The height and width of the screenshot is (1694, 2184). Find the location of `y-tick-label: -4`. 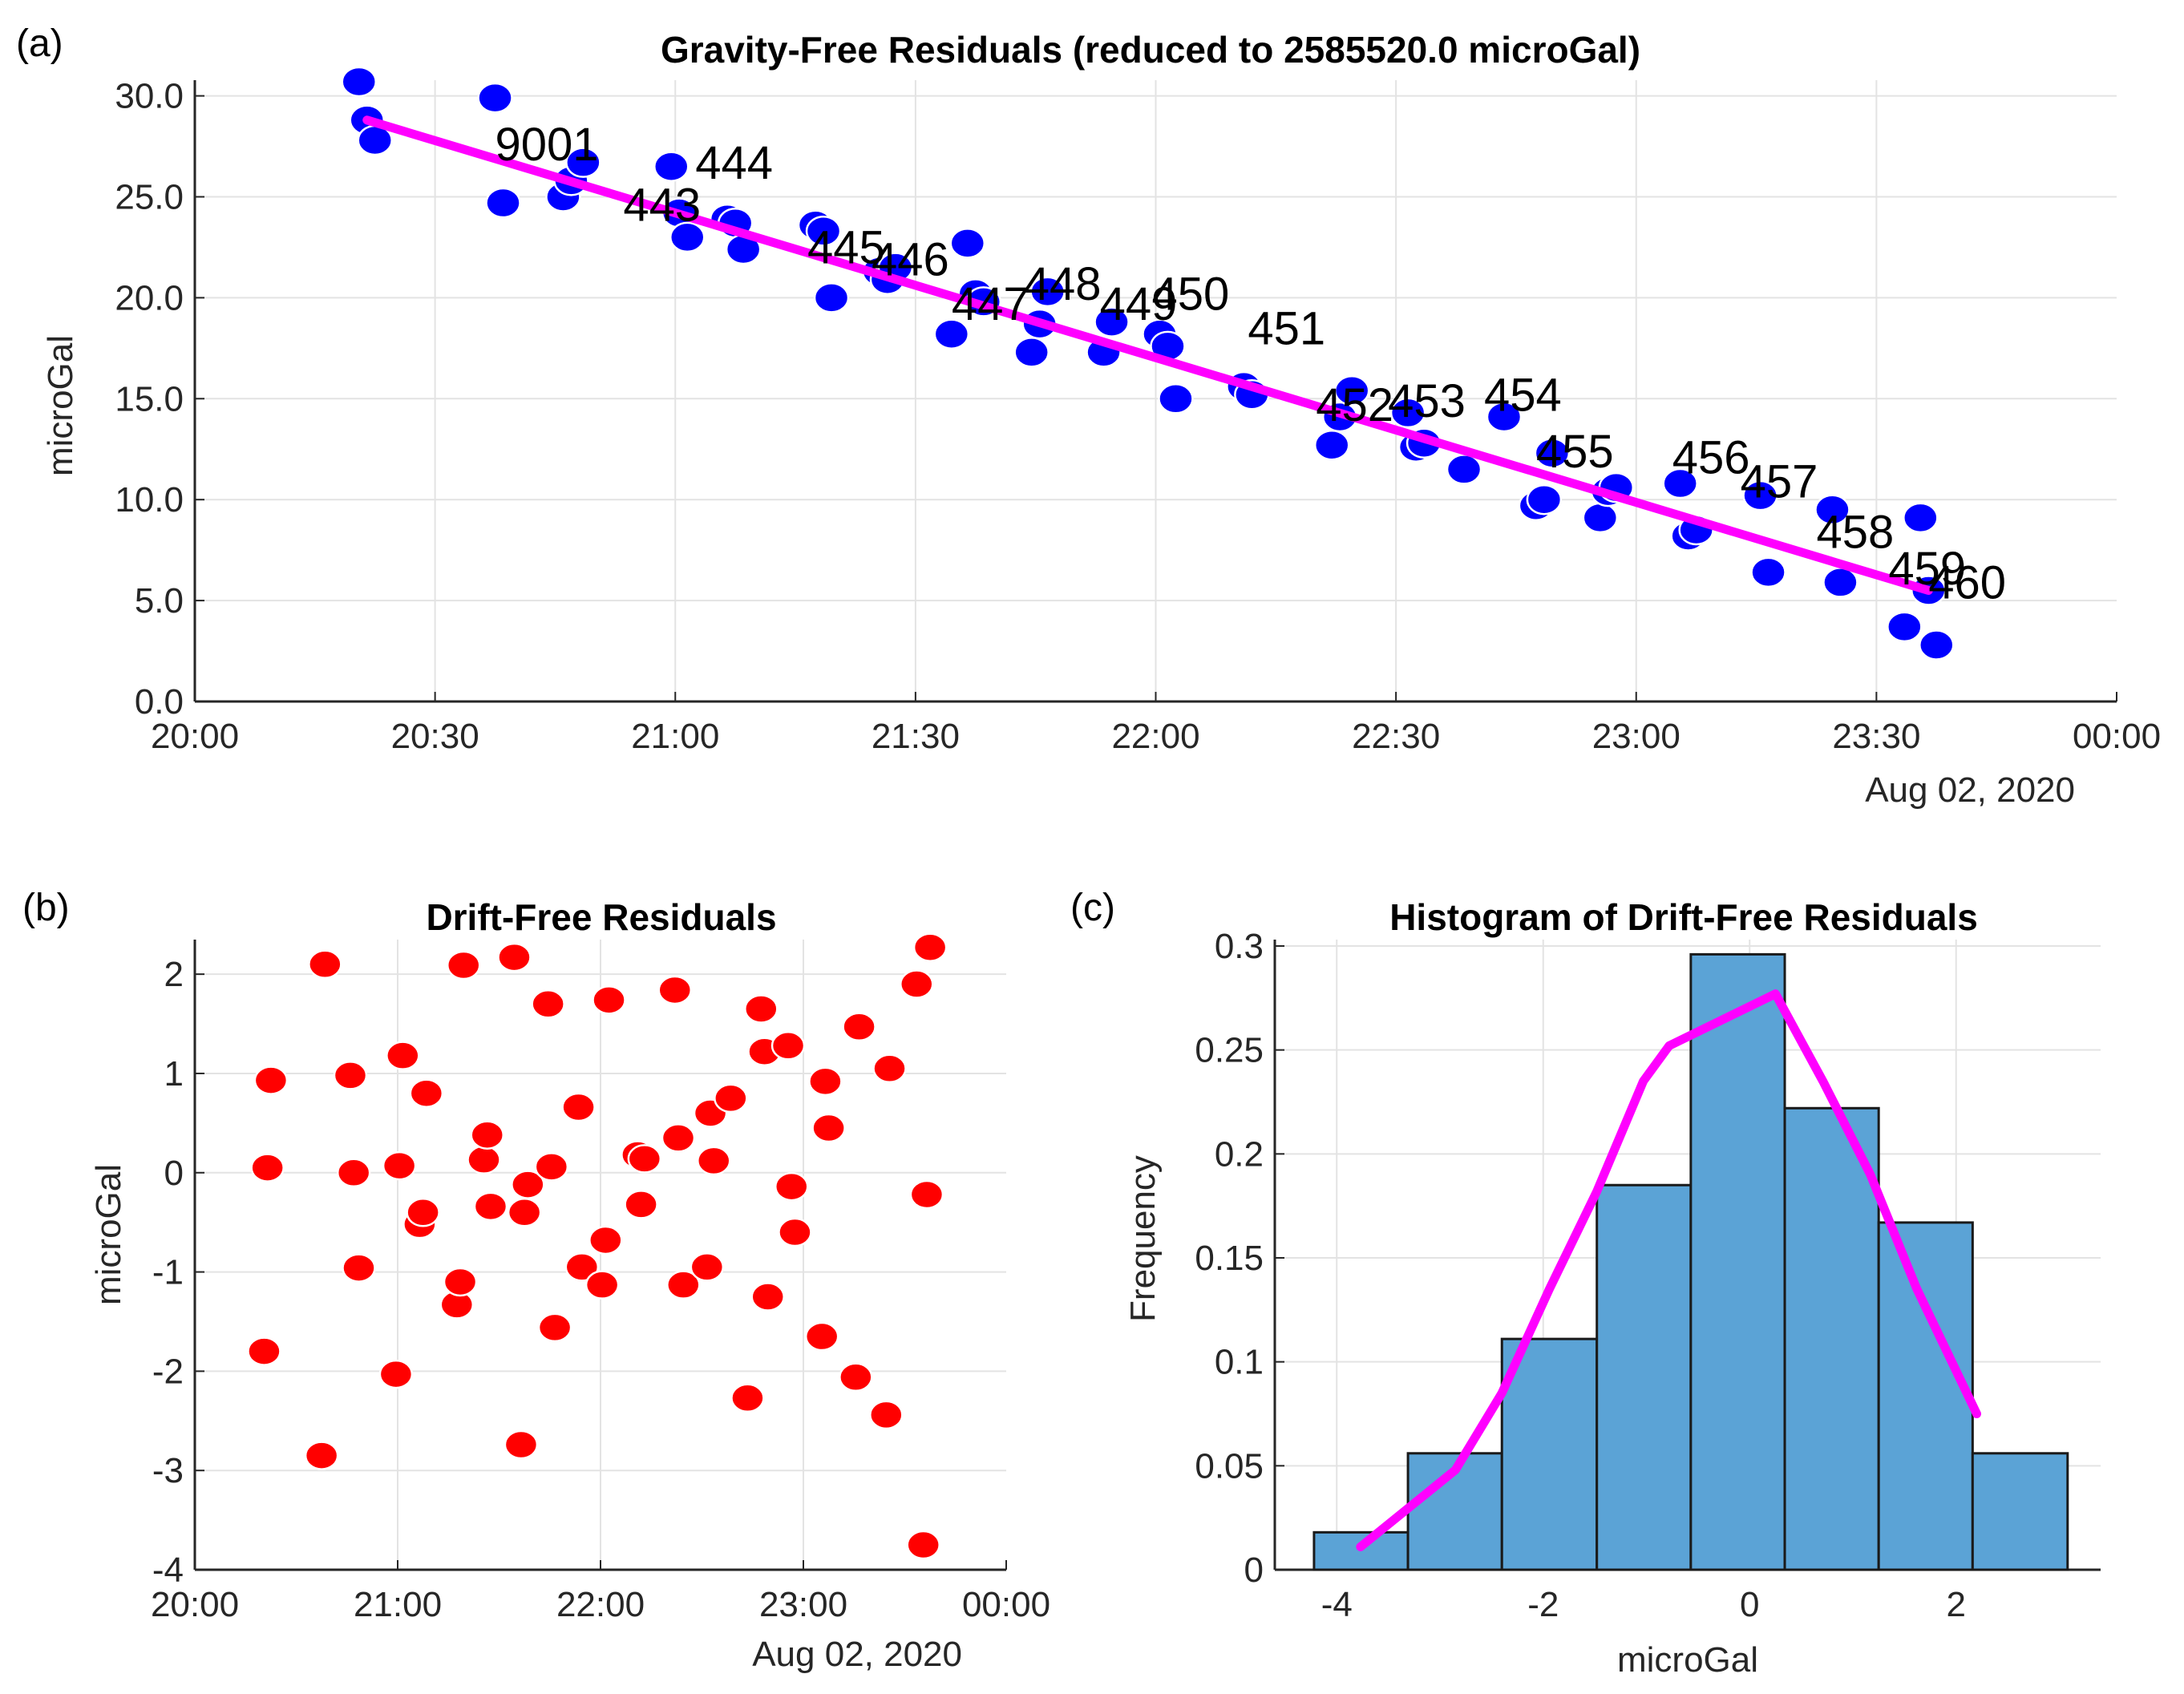

y-tick-label: -4 is located at coordinates (168, 1570).